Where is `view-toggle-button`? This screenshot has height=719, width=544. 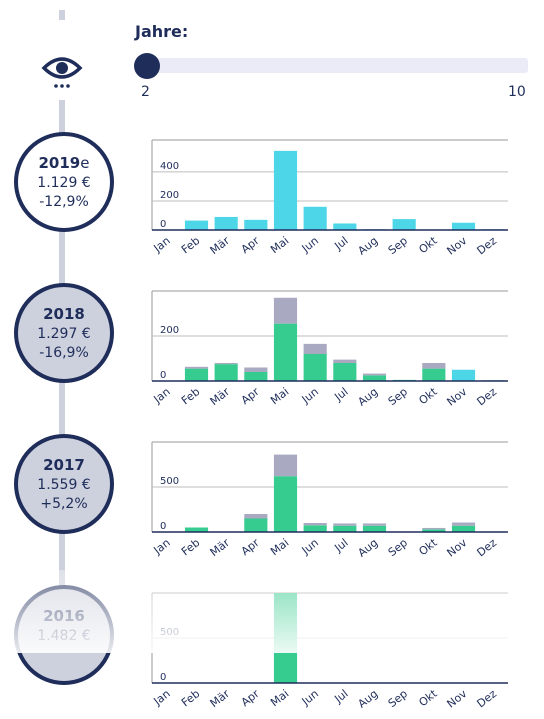
view-toggle-button is located at coordinates (62, 72).